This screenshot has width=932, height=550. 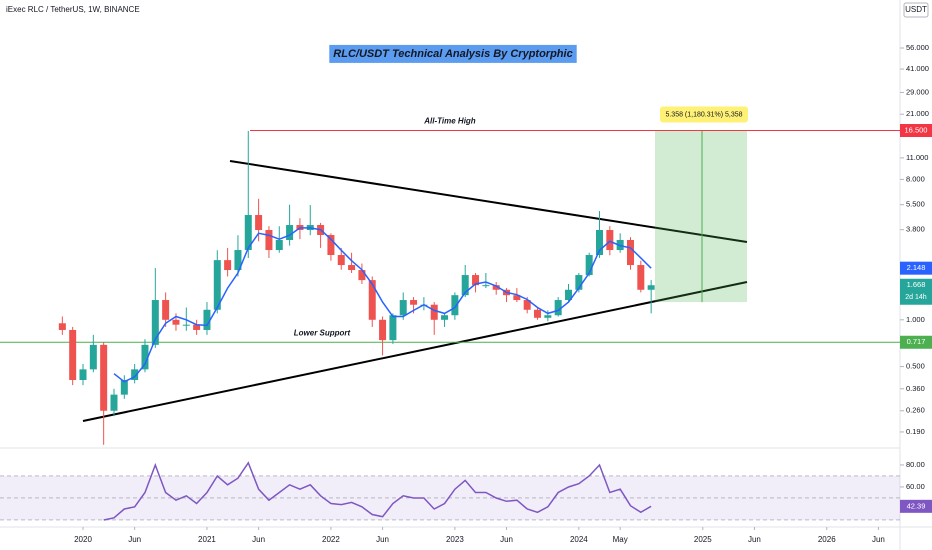 I want to click on y-tick-label: 0.260, so click(x=915, y=410).